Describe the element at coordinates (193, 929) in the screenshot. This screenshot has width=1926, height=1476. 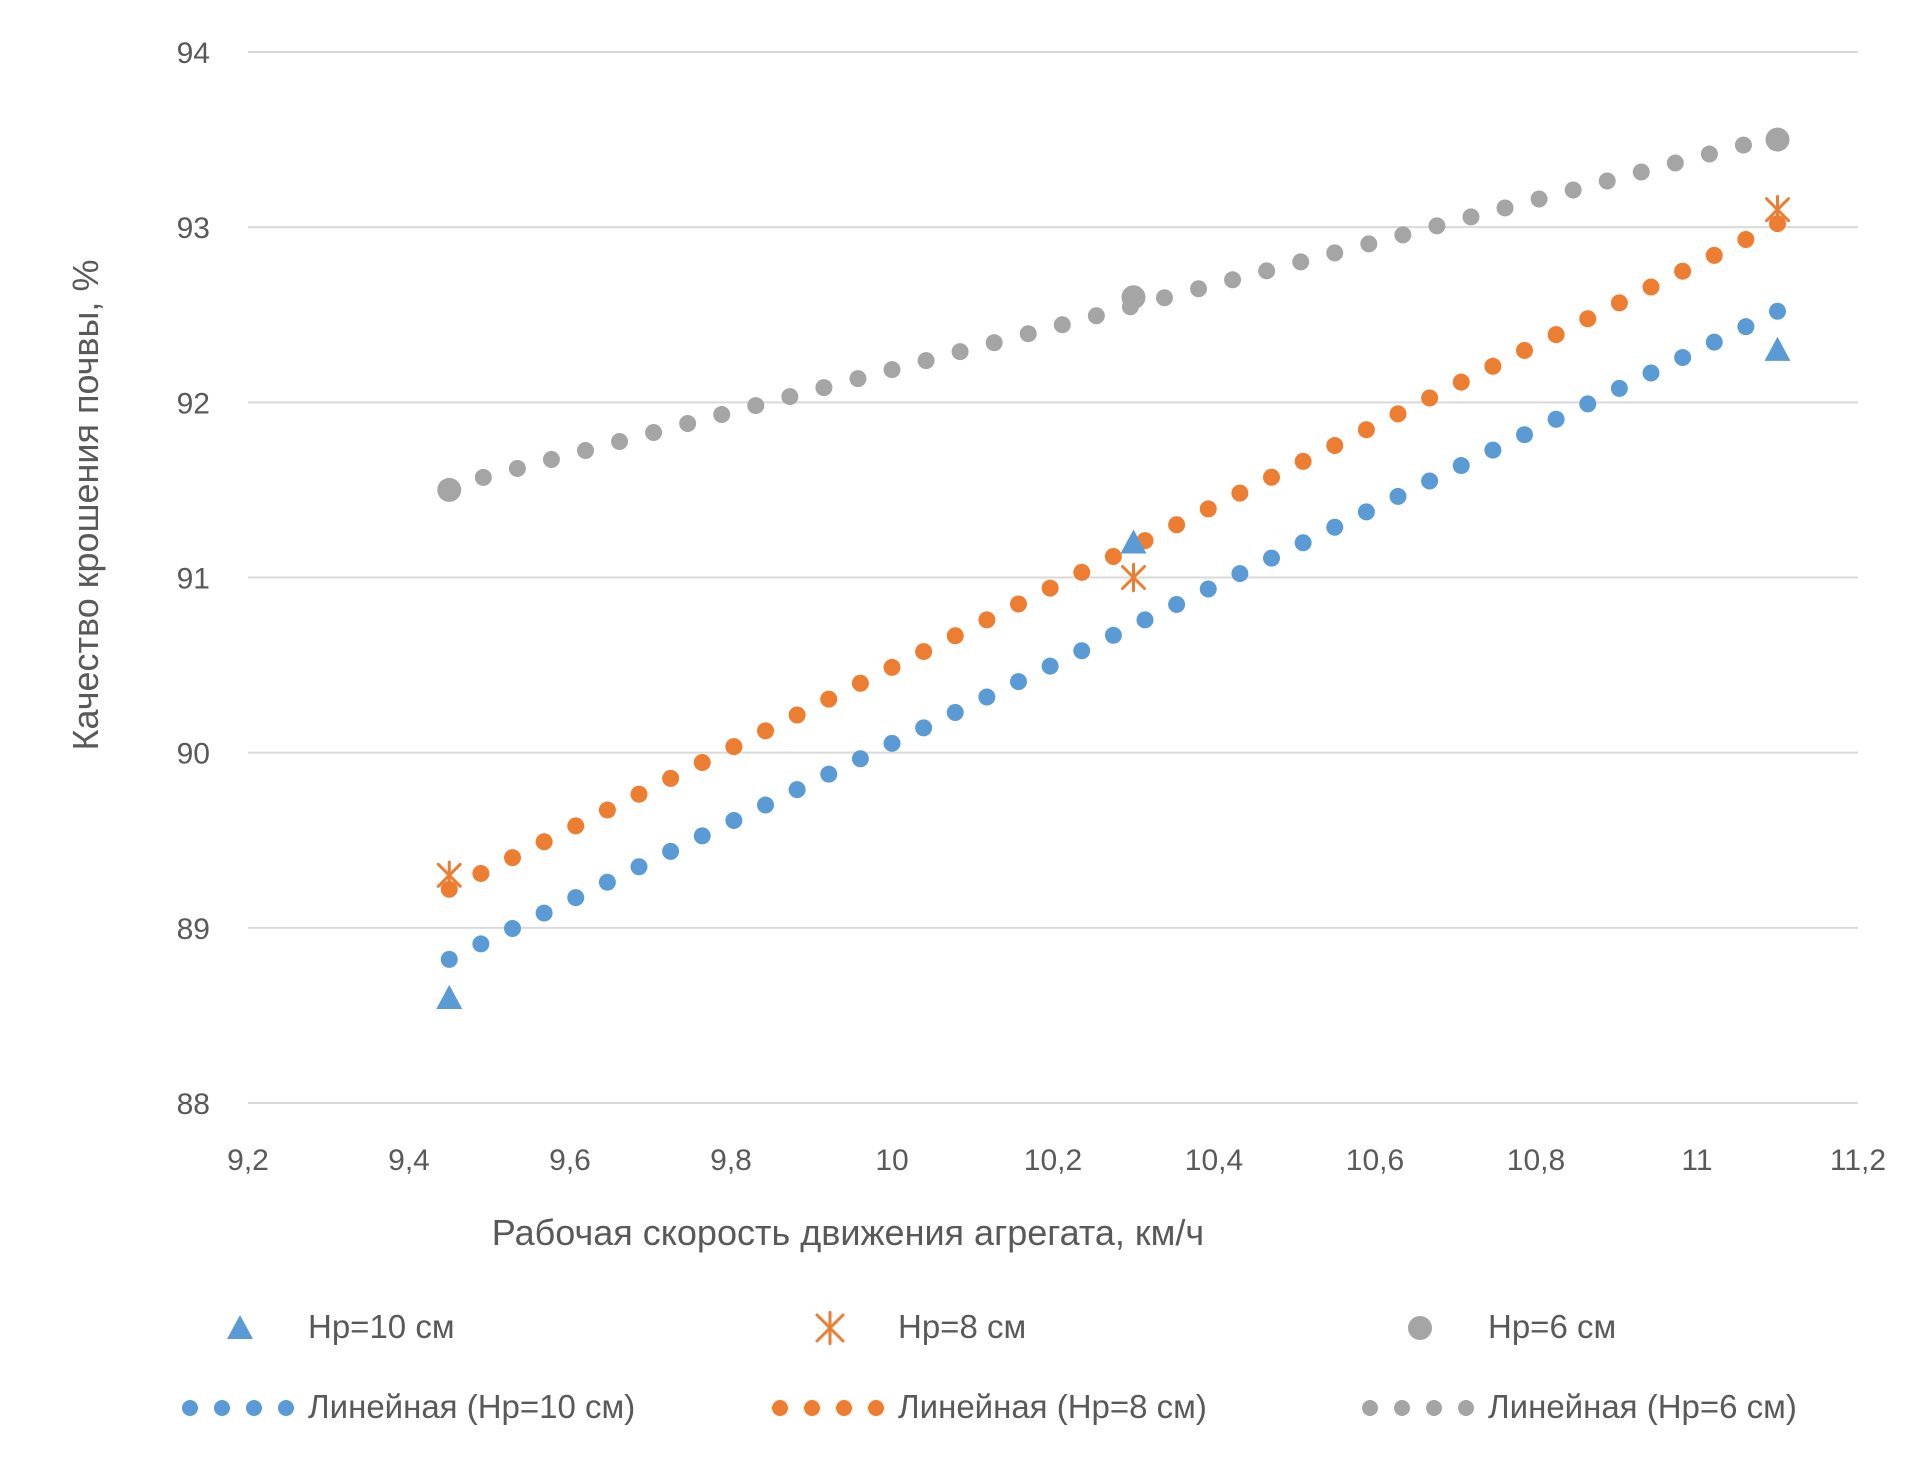
I see `y-tick-label: 89` at that location.